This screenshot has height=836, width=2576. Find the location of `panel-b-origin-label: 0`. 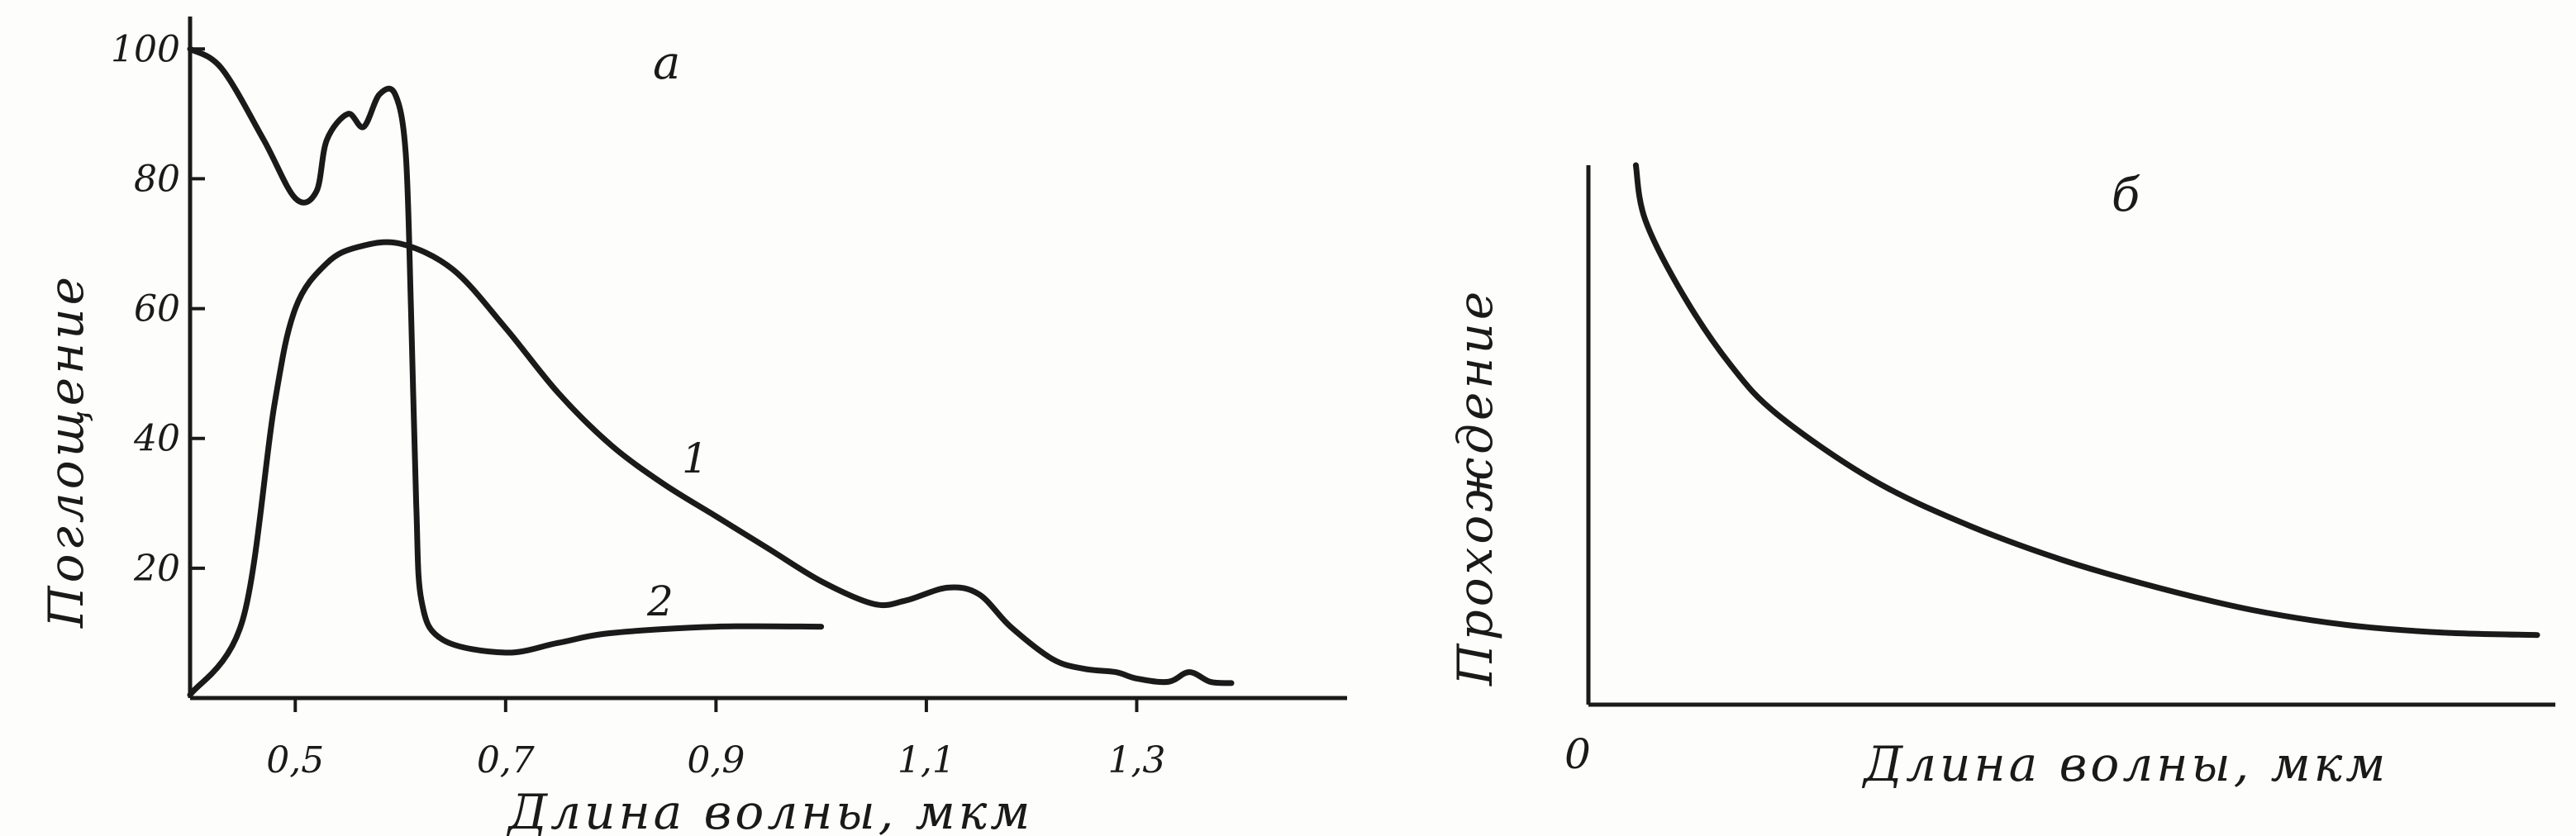

panel-b-origin-label: 0 is located at coordinates (1578, 754).